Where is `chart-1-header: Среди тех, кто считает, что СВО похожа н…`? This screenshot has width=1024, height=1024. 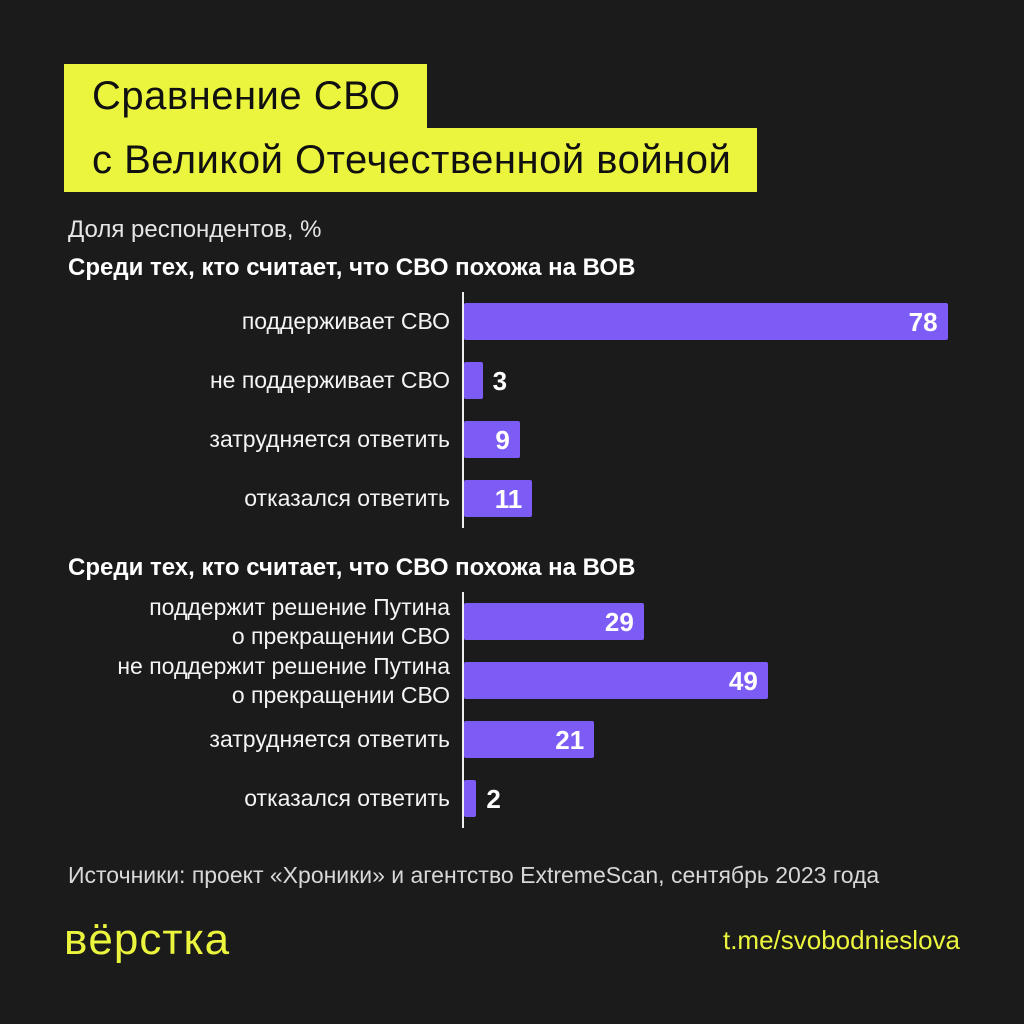
chart-1-header: Среди тех, кто считает, что СВО похожа н… is located at coordinates (352, 267).